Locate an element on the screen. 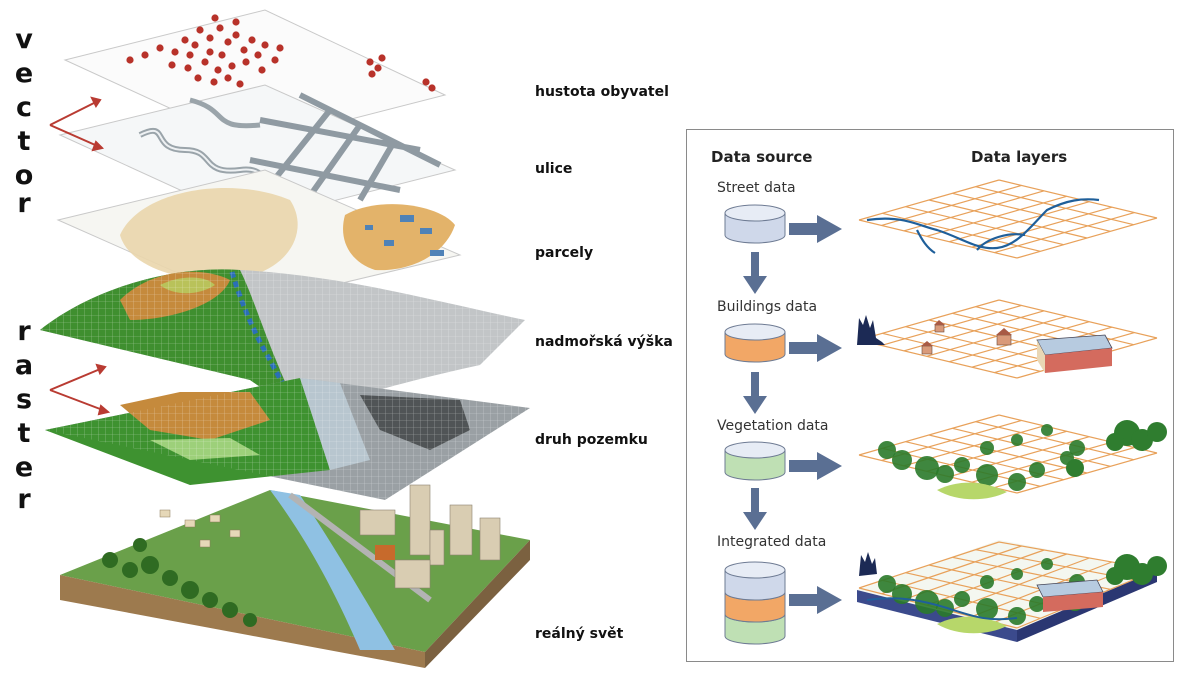  vector-letter: v is located at coordinates (24, 39).